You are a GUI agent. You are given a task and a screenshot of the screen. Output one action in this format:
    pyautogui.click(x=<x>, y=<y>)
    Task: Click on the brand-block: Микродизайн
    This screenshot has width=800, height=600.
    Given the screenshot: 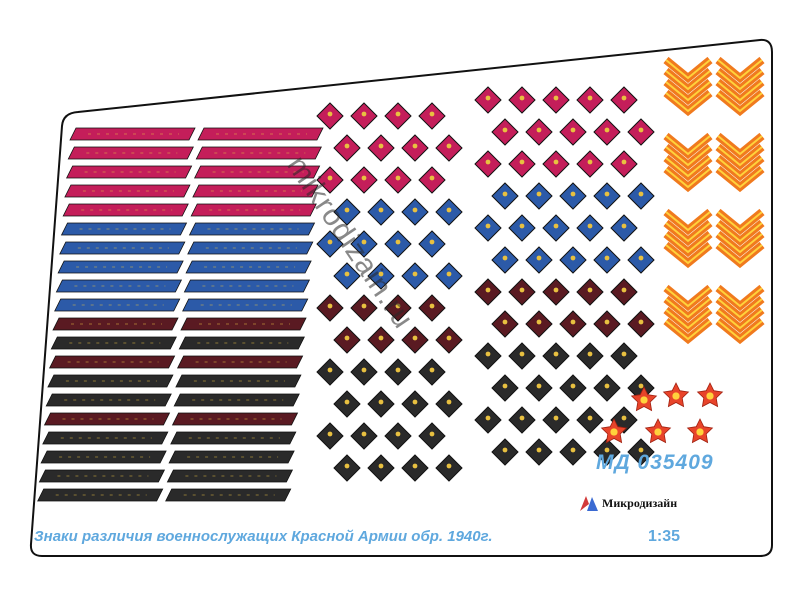 What is the action you would take?
    pyautogui.click(x=627, y=503)
    